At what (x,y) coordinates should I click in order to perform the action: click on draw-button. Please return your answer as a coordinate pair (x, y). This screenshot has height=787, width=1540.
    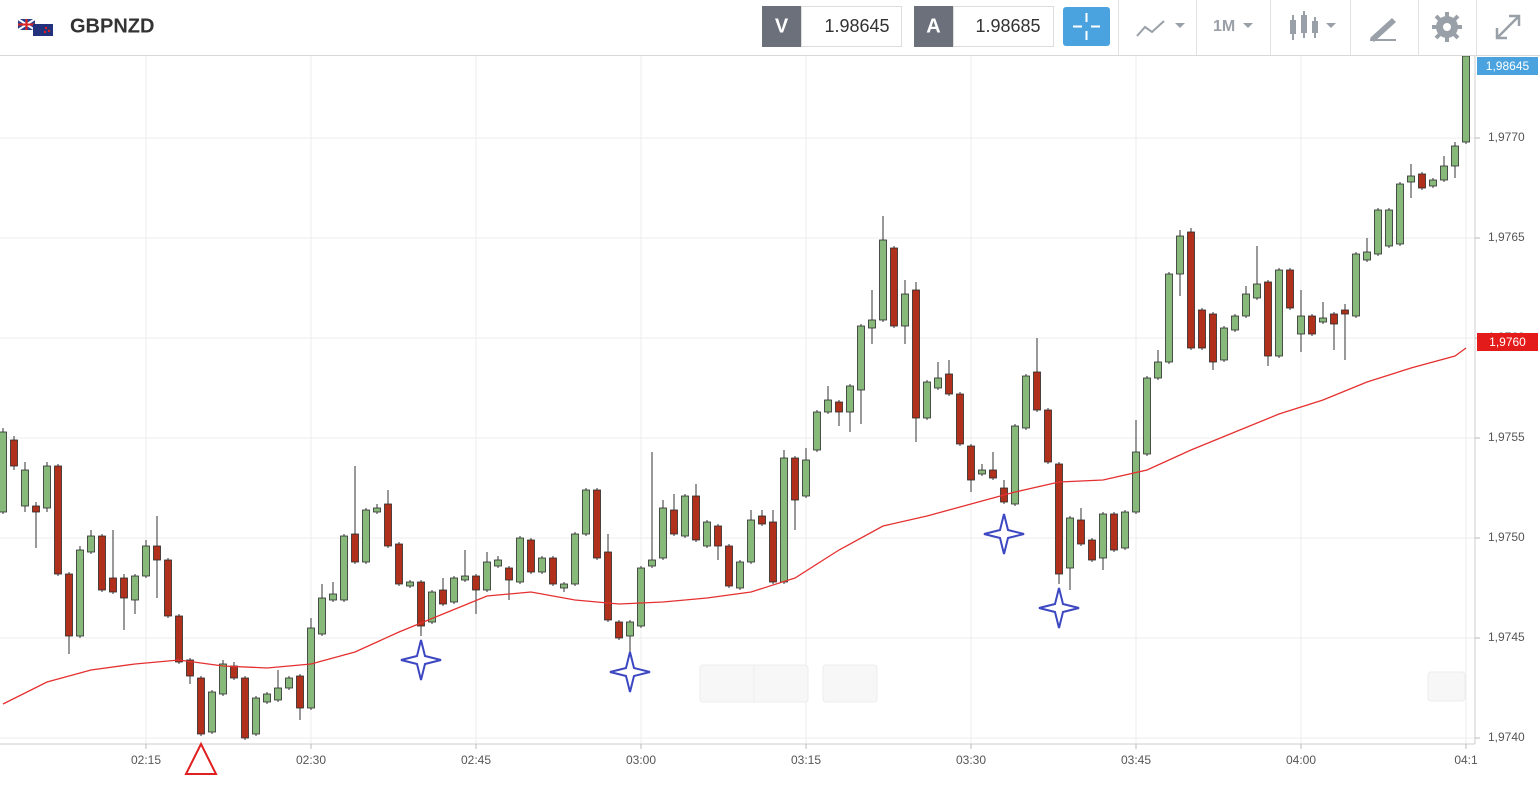
    Looking at the image, I should click on (1383, 30).